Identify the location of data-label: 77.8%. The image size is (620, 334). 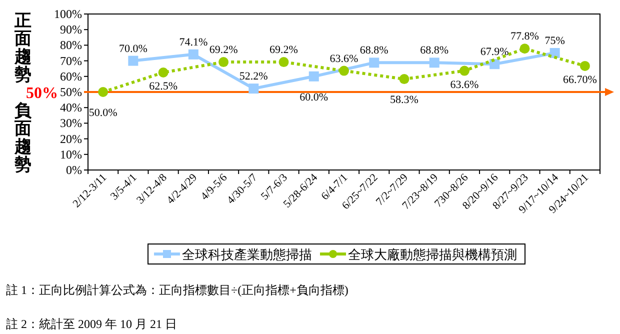
(524, 36).